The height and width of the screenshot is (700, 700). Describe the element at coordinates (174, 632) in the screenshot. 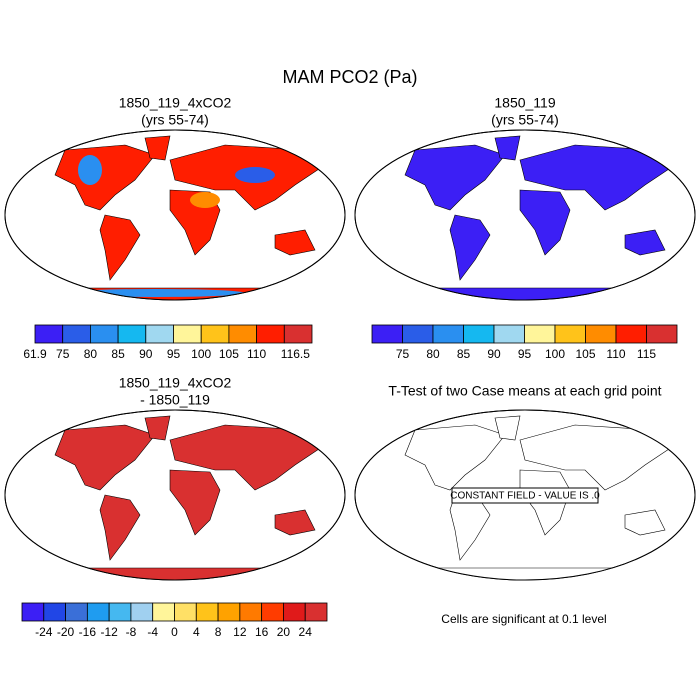

I see `colorbar-label: 0` at that location.